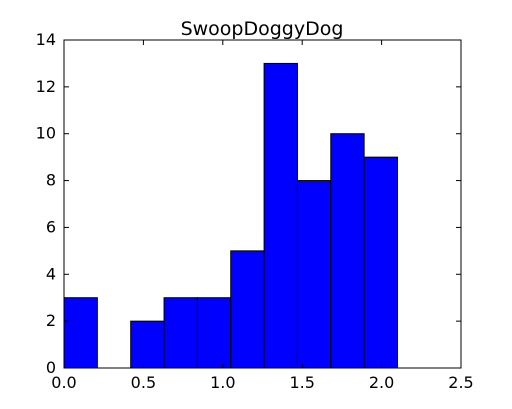 The image size is (512, 409). Describe the element at coordinates (51, 273) in the screenshot. I see `y-tick-label: 4` at that location.